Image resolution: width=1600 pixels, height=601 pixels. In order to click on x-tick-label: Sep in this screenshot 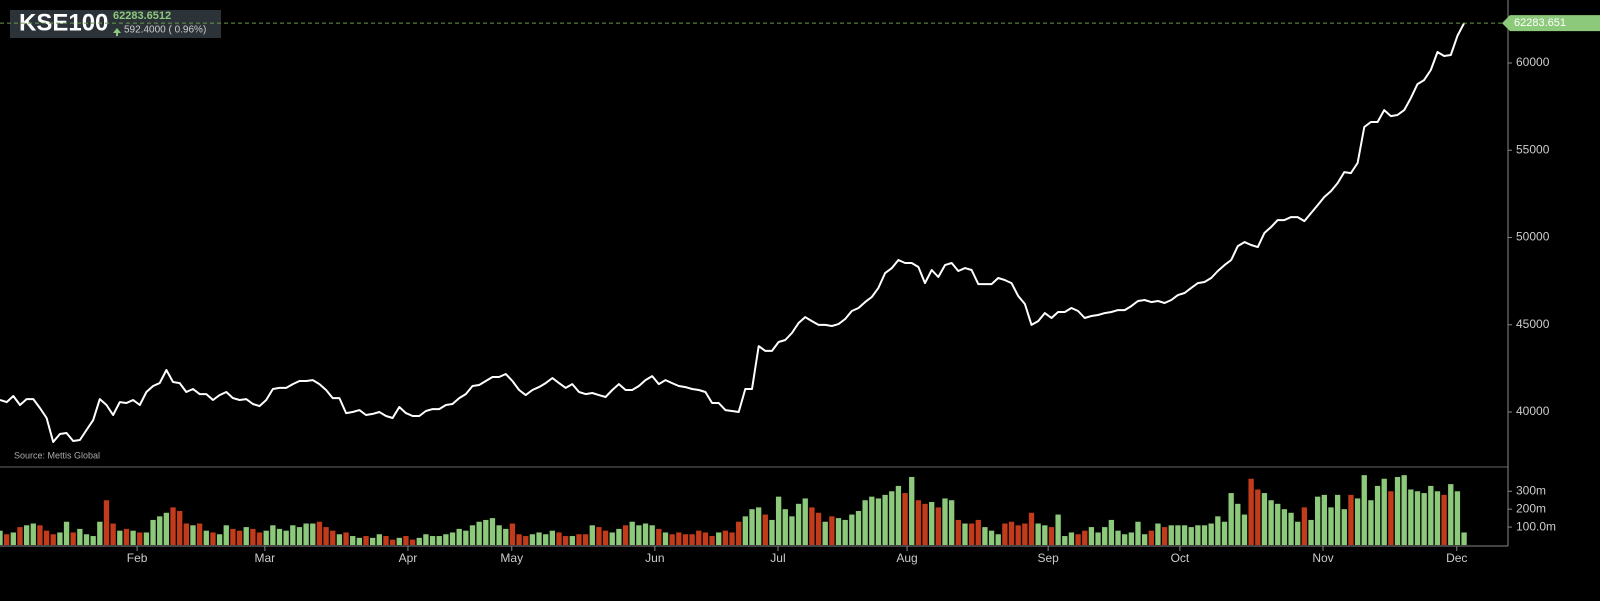, I will do `click(1048, 558)`.